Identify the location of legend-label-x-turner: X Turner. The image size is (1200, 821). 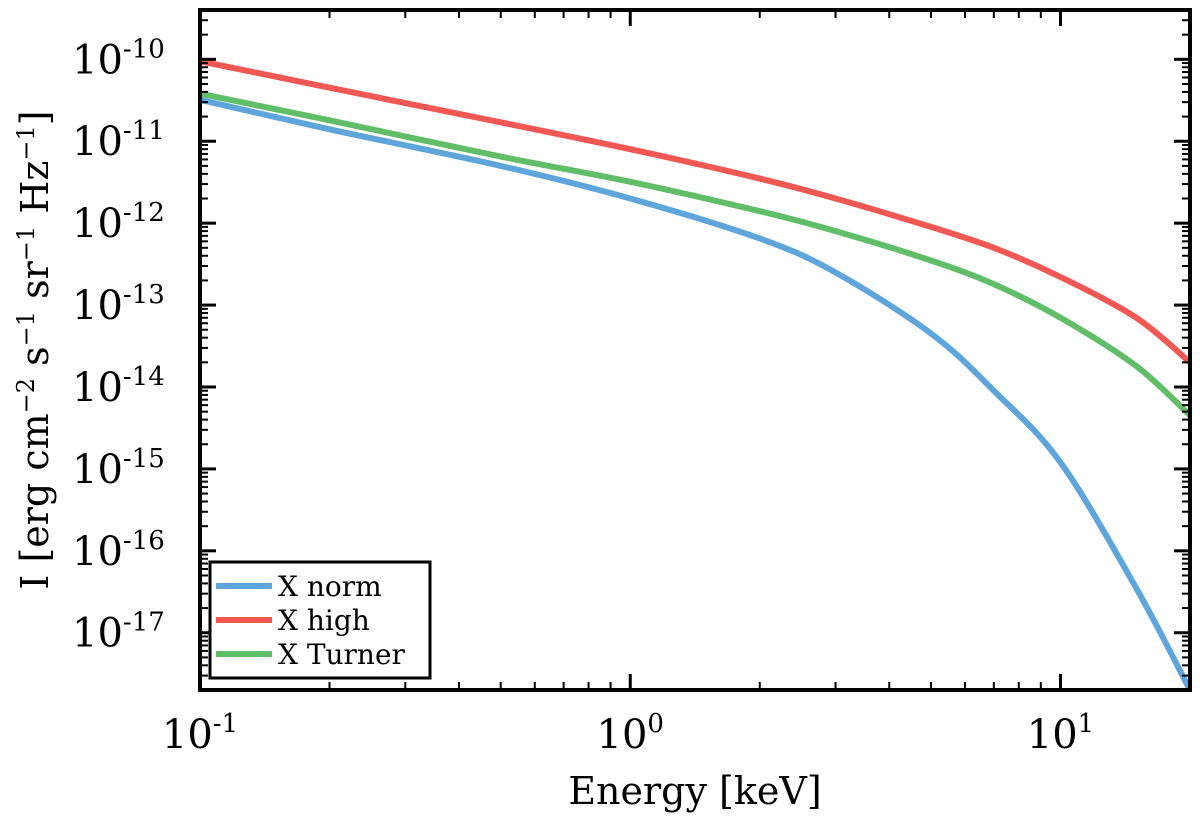
(342, 654).